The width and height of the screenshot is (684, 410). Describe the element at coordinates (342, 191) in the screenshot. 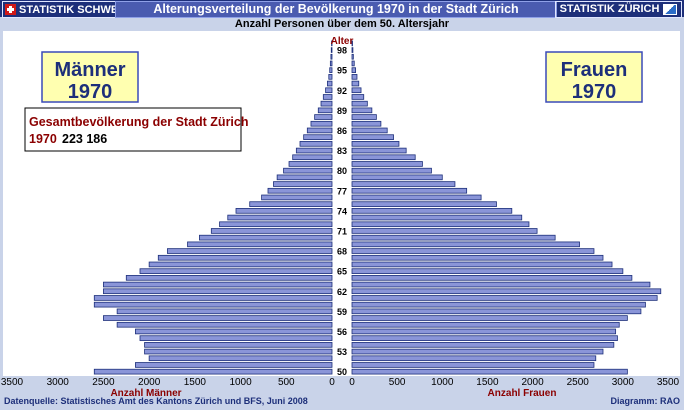

I see `age-tick-label: 77` at that location.